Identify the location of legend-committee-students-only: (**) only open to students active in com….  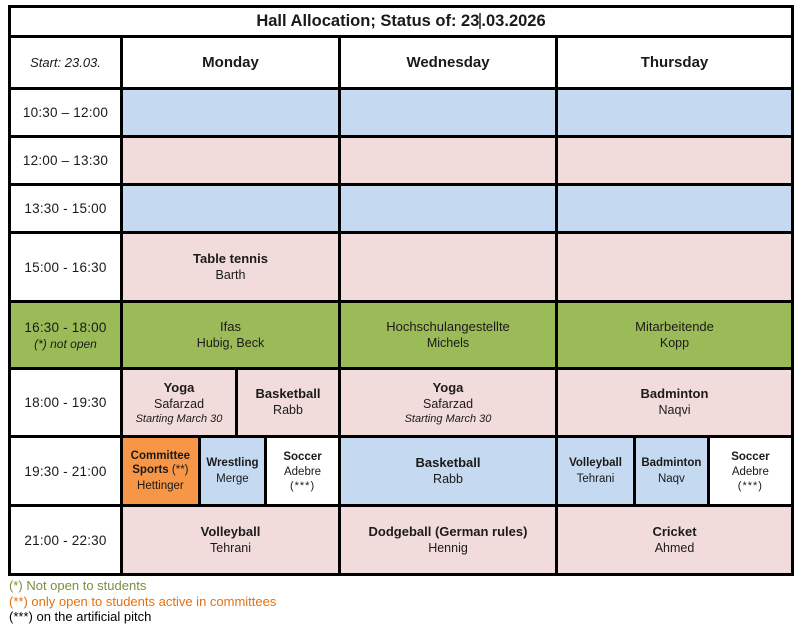
(142, 602).